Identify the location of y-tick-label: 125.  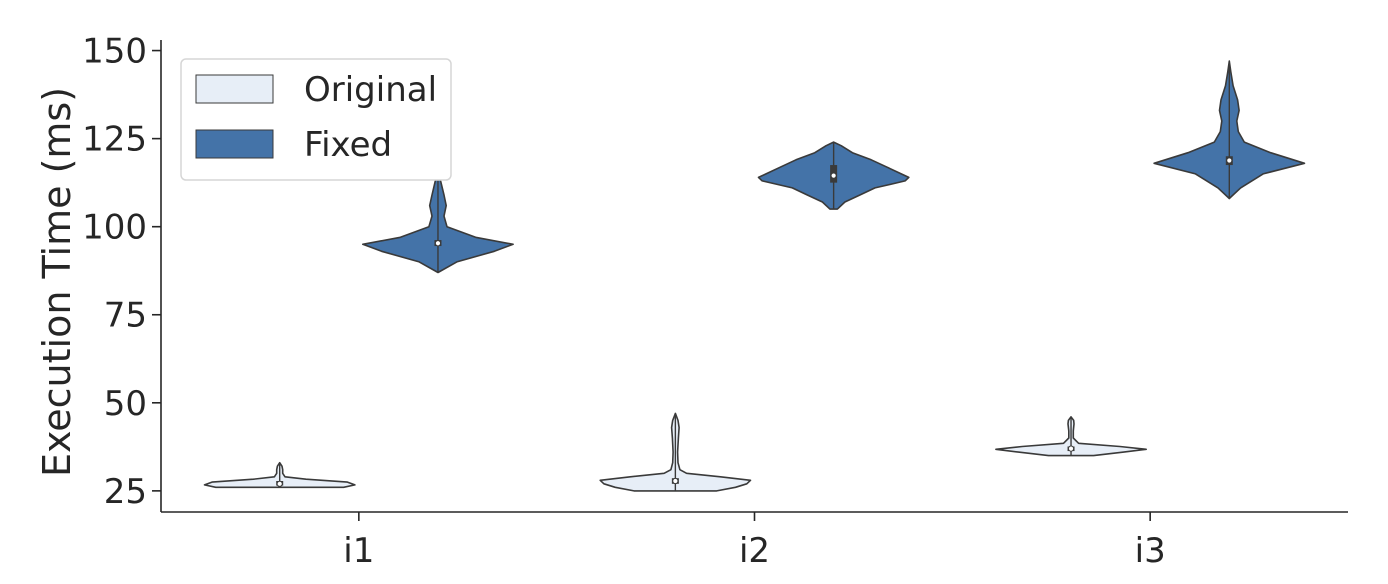
(114, 140).